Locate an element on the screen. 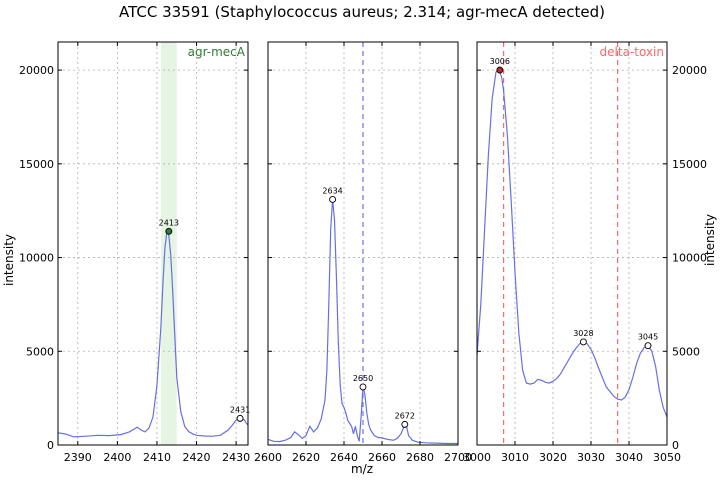 The height and width of the screenshot is (482, 725). x-tick-label: 3050 is located at coordinates (667, 457).